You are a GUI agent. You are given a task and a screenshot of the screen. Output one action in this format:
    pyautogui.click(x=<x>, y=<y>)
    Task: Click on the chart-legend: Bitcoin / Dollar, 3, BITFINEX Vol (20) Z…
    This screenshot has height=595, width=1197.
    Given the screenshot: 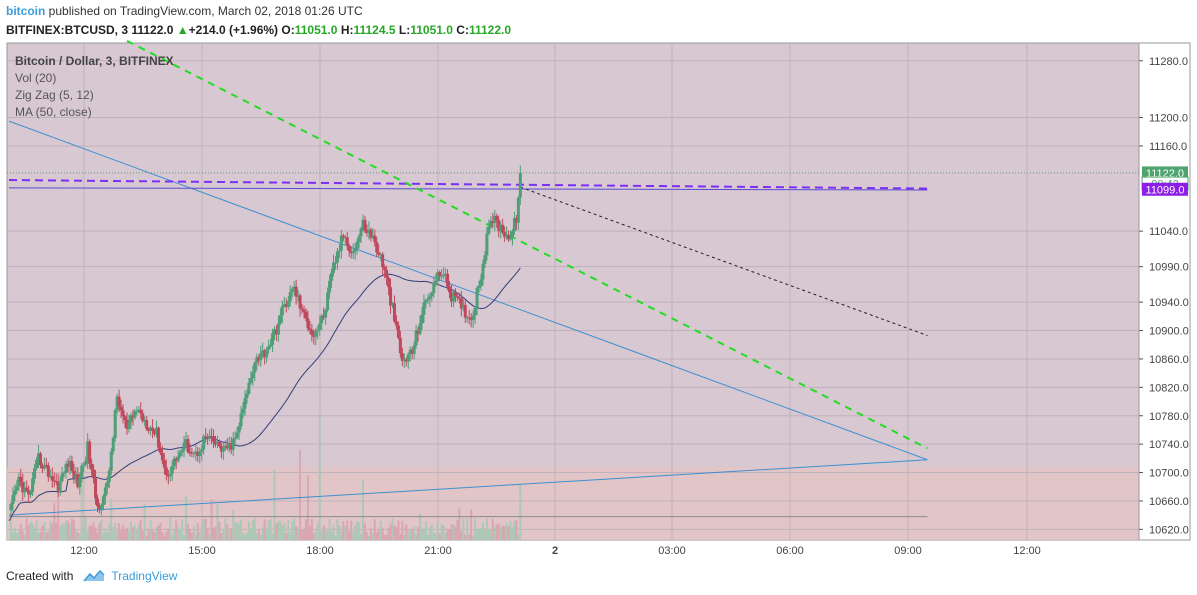 What is the action you would take?
    pyautogui.click(x=94, y=87)
    